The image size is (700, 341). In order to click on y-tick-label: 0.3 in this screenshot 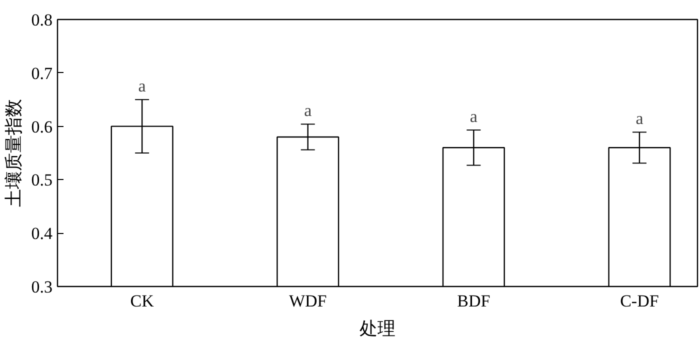, I will do `click(41, 287)`.